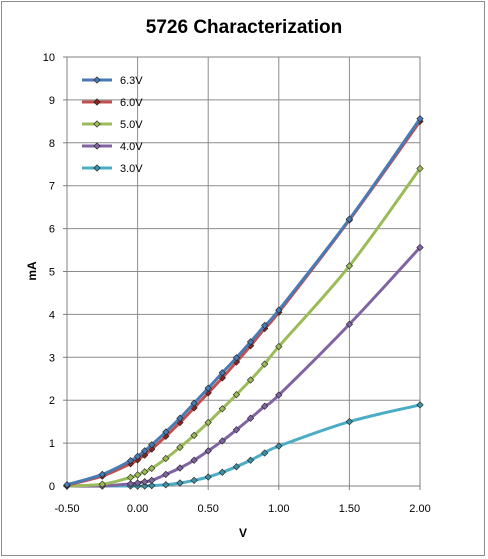  What do you see at coordinates (112, 103) in the screenshot?
I see `legend-entry: 6.0V` at bounding box center [112, 103].